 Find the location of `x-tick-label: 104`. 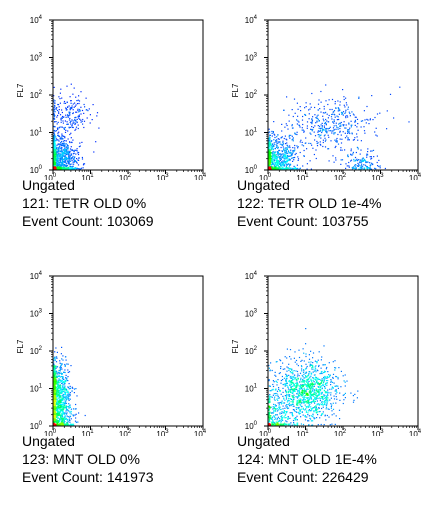

x-tick-label: 104 is located at coordinates (200, 176).